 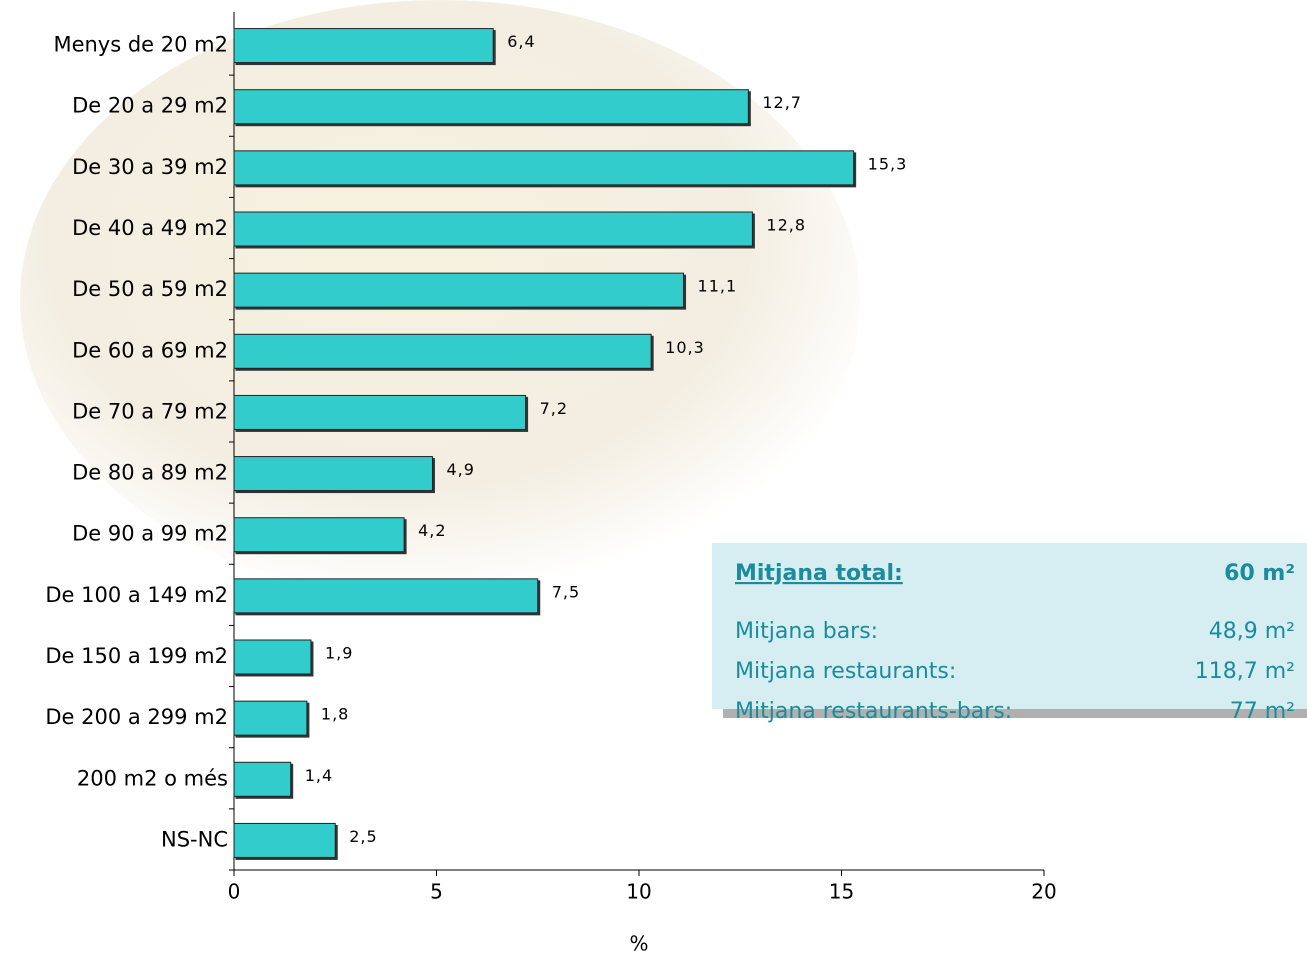 What do you see at coordinates (554, 408) in the screenshot?
I see `value-label: 7,2` at bounding box center [554, 408].